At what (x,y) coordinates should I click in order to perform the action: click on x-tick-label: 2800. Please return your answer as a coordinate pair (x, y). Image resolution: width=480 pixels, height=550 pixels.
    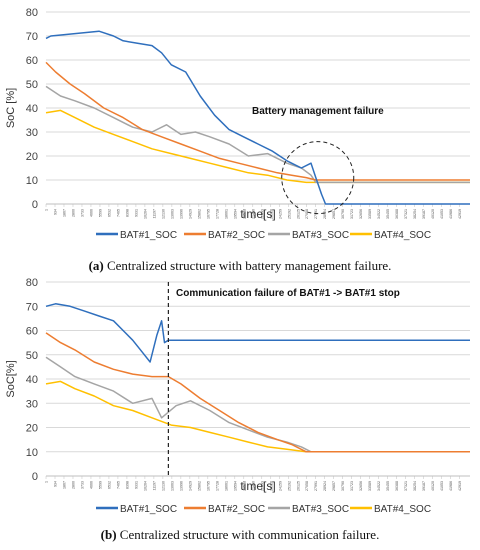
    Looking at the image, I should click on (73, 213).